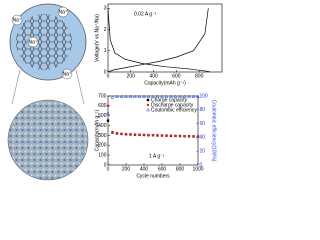  What do you see at coordinates (102, 155) in the screenshot?
I see `y-tick-label: 100` at bounding box center [102, 155].